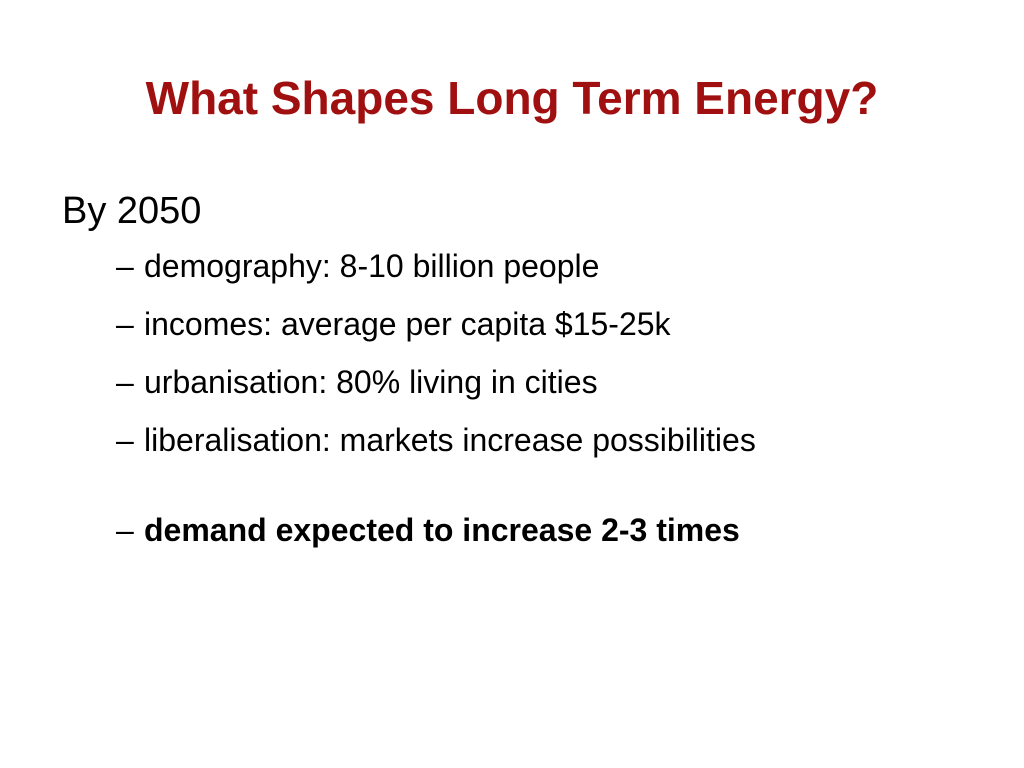  Describe the element at coordinates (371, 382) in the screenshot. I see `list-item-text: urbanisation: 80% living in cities` at that location.